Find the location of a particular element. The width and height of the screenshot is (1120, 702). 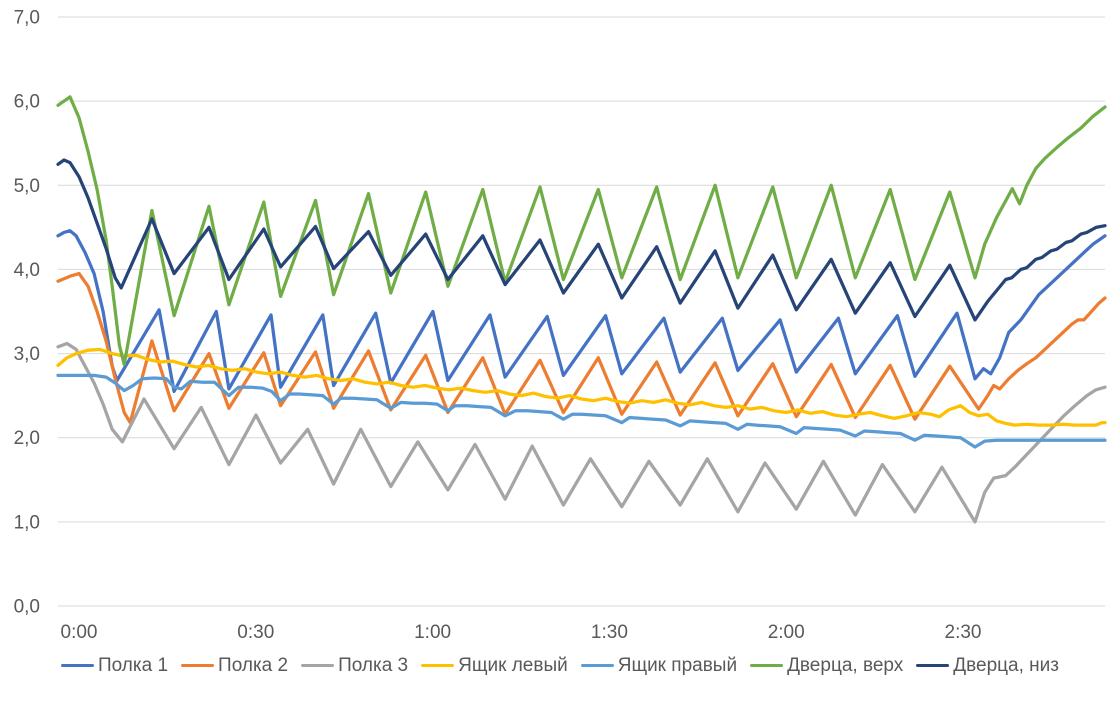

legend-item-ящик-правый: Ящик правый is located at coordinates (659, 665).